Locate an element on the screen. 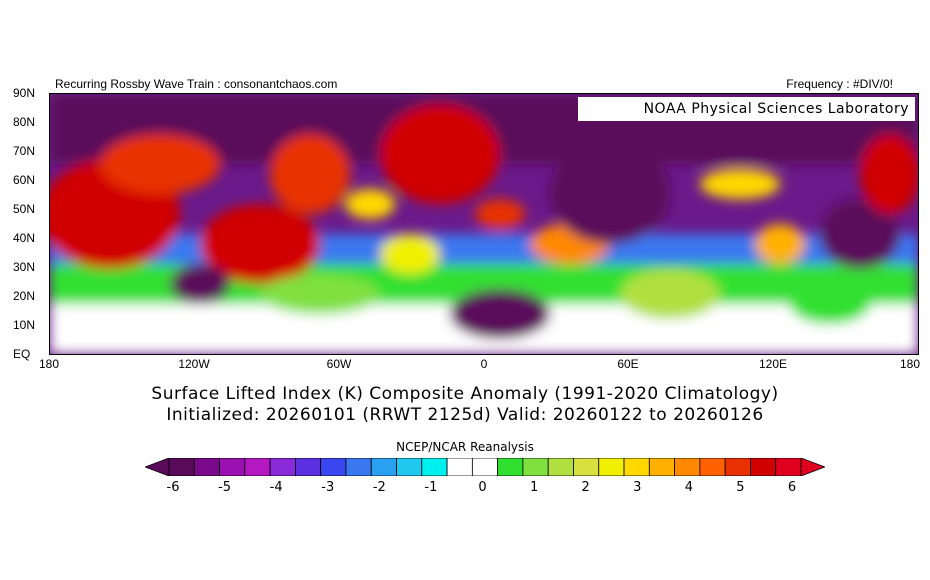  colorbar-source: NCEP/NCAR Reanalysis is located at coordinates (465, 447).